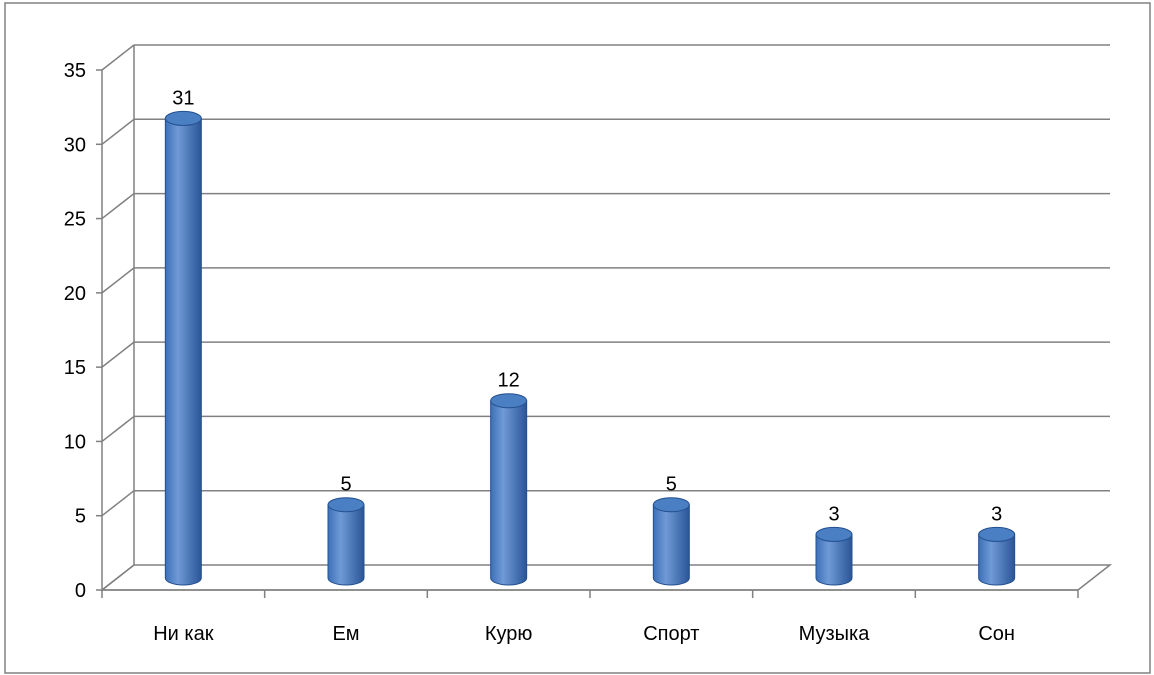  Describe the element at coordinates (509, 381) in the screenshot. I see `data-label: 12` at that location.